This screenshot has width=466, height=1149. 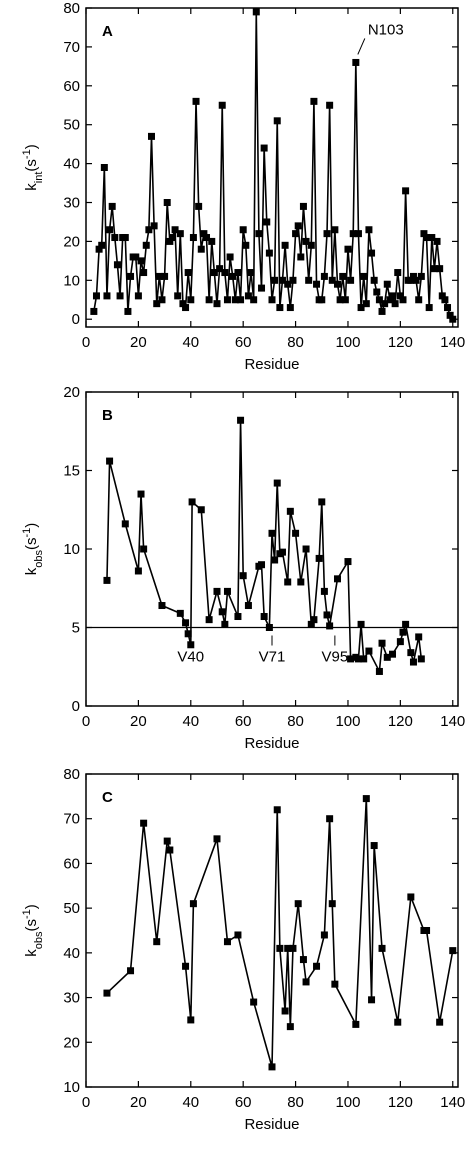 I want to click on y-axis-label-part: (s, so click(x=31, y=544).